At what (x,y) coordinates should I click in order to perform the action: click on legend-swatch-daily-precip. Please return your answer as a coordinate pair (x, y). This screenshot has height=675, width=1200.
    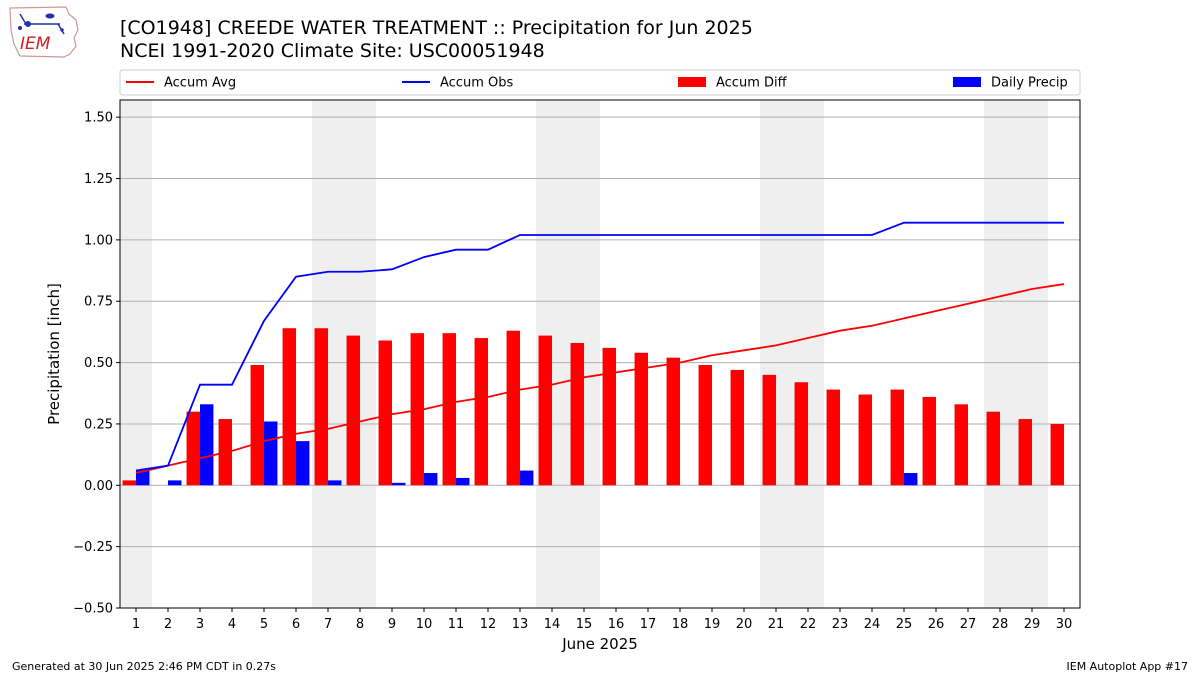
    Looking at the image, I should click on (967, 82).